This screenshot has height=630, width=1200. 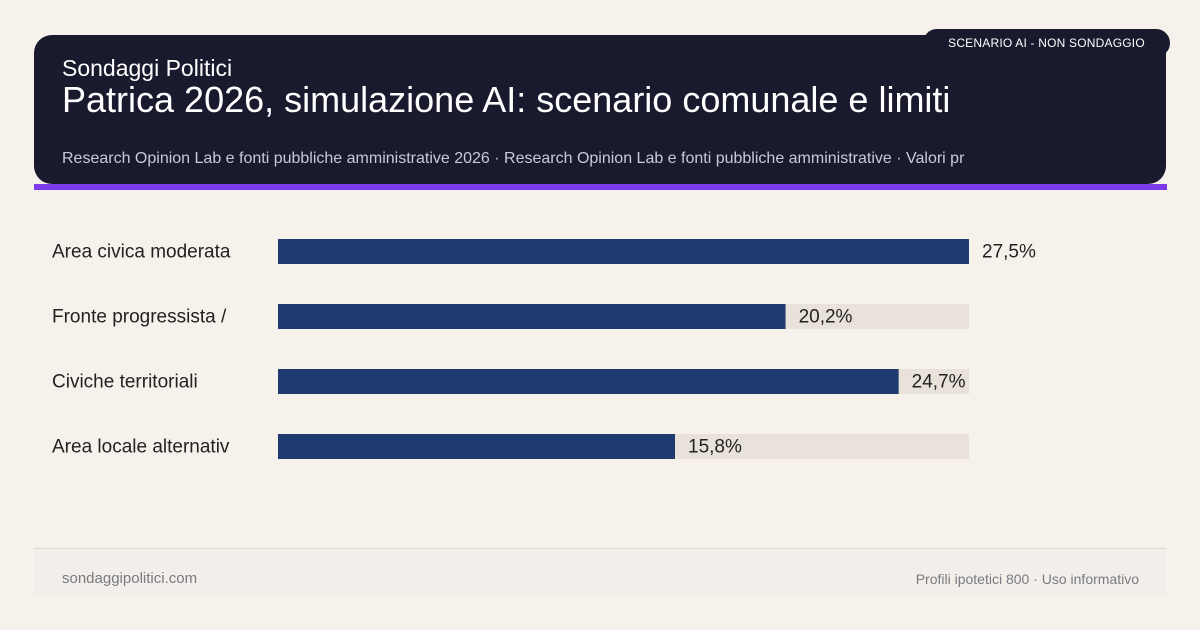 What do you see at coordinates (141, 252) in the screenshot?
I see `category-label: Area civica moderata` at bounding box center [141, 252].